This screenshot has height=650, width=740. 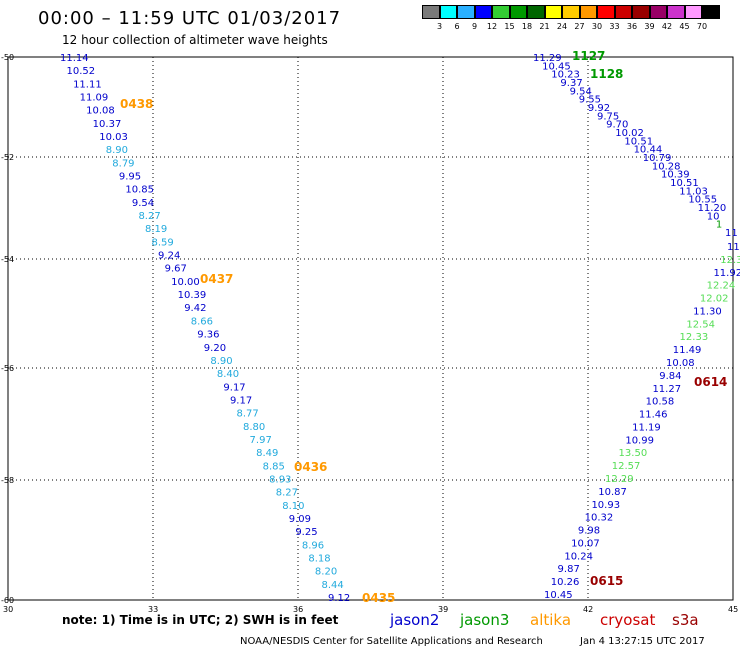 What do you see at coordinates (562, 26) in the screenshot?
I see `scale-label: 24` at bounding box center [562, 26].